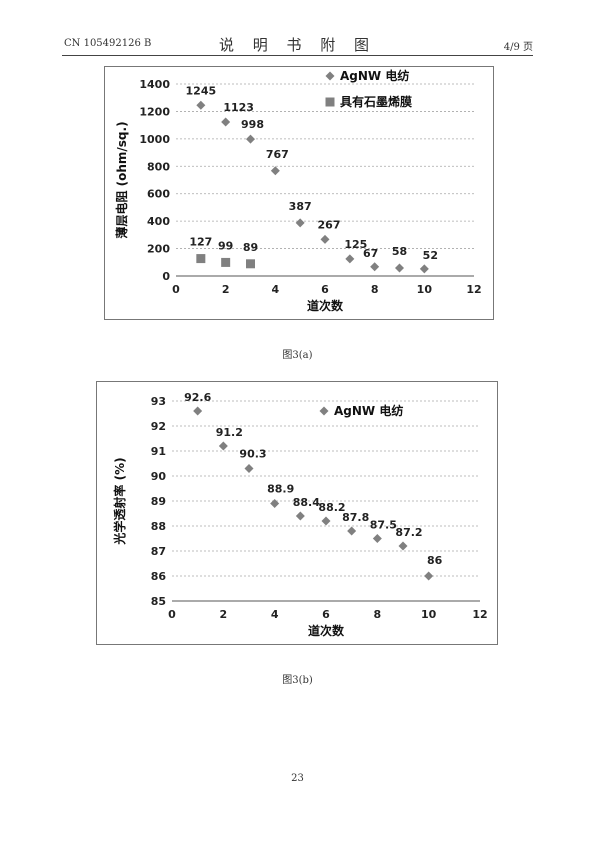 The height and width of the screenshot is (842, 595). I want to click on page-title: 说 明 书 附 图, so click(297, 45).